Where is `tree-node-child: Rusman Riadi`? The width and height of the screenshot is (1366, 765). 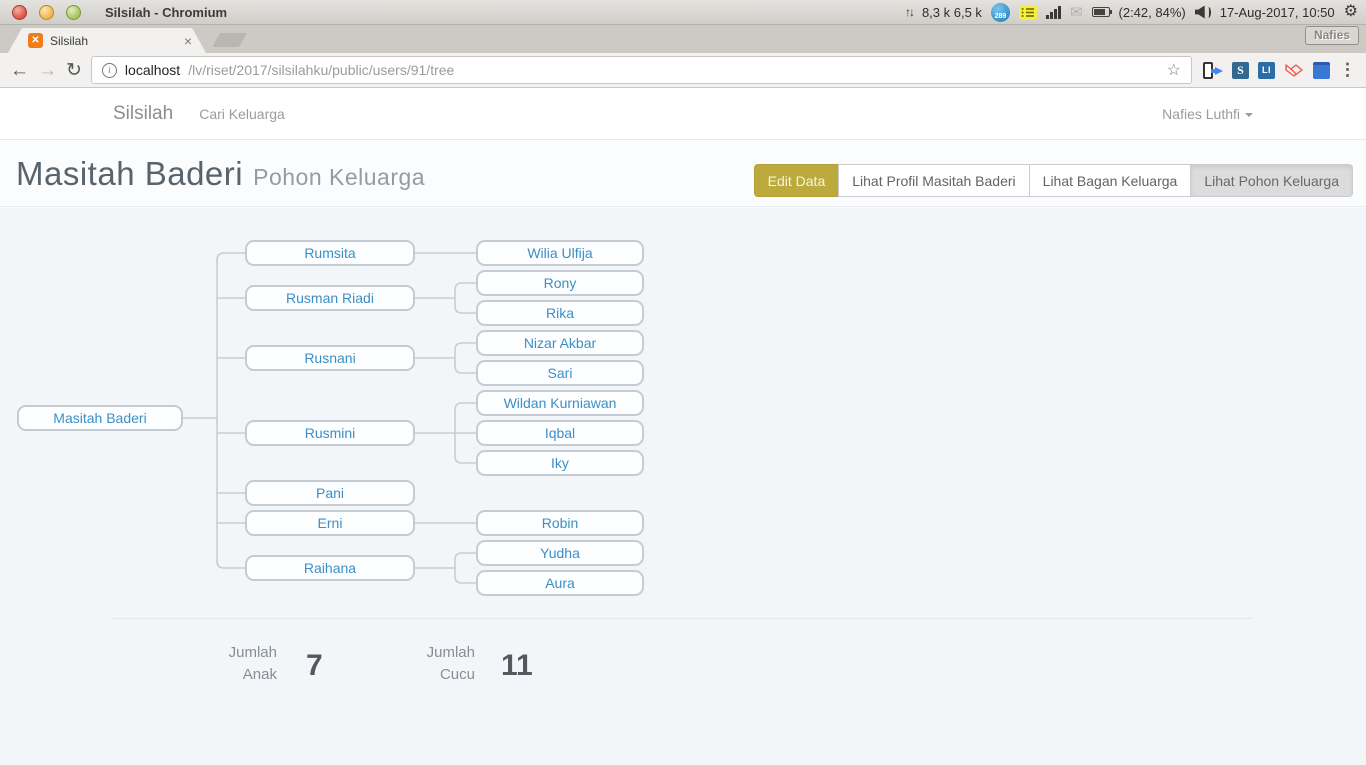
tree-node-child: Rusman Riadi is located at coordinates (330, 298).